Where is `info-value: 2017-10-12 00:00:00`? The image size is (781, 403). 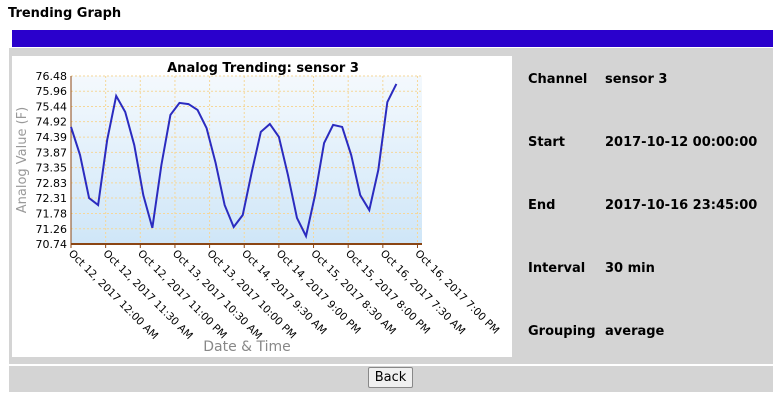 info-value: 2017-10-12 00:00:00 is located at coordinates (687, 142).